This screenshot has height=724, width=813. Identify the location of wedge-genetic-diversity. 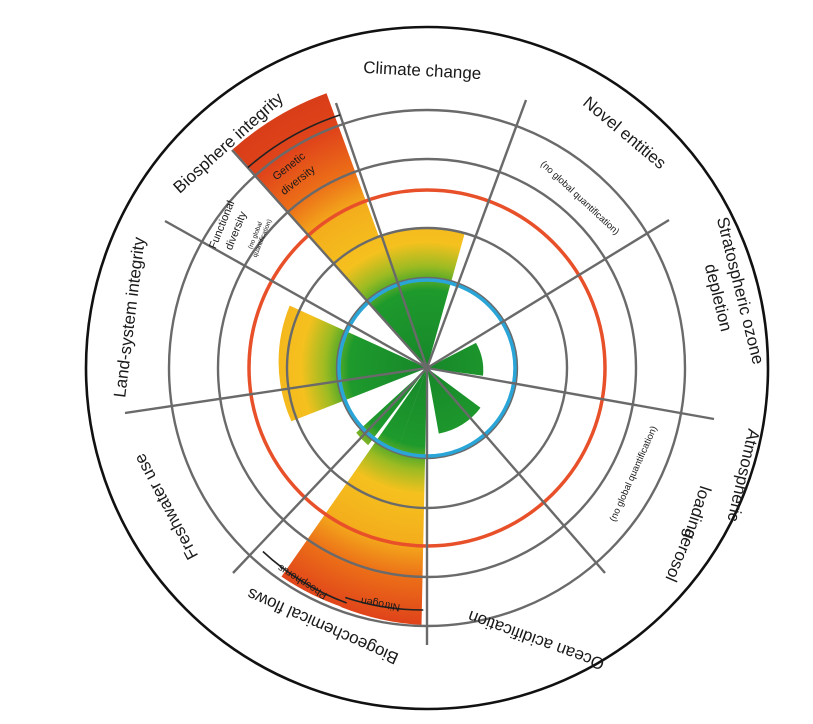
(329, 231).